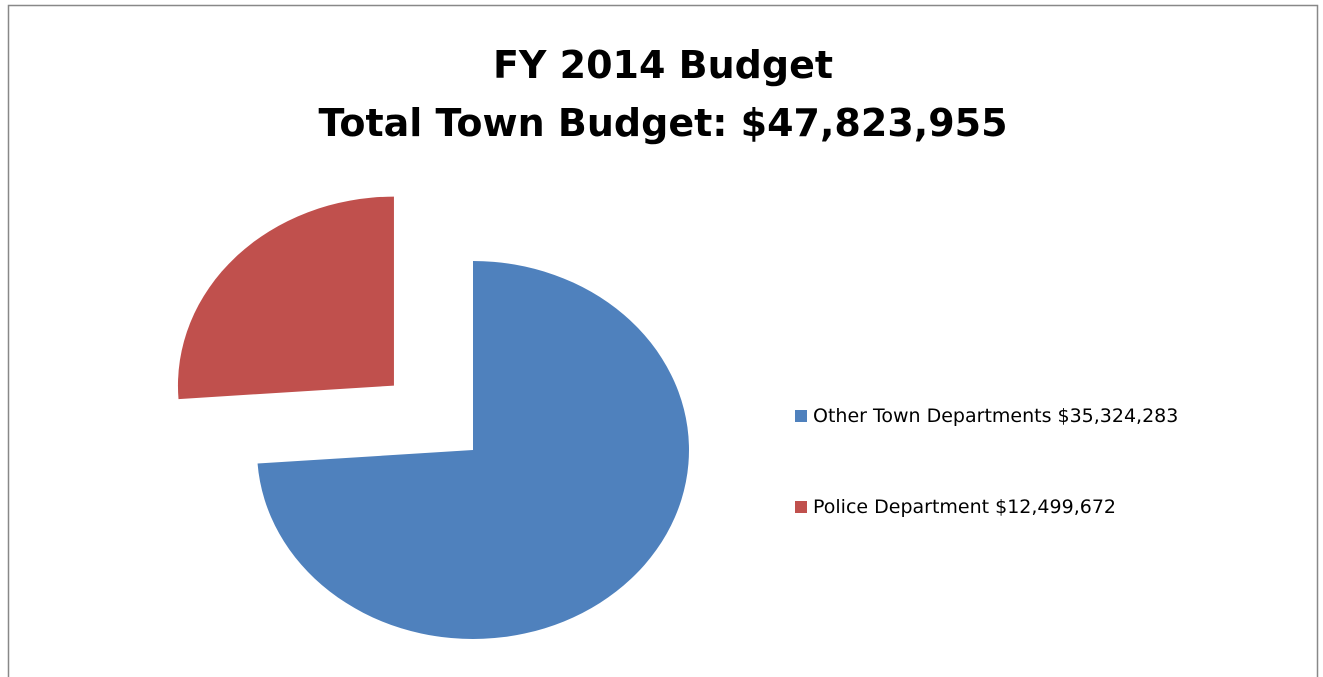  What do you see at coordinates (1117, 416) in the screenshot?
I see `legend-value: $35,324,283` at bounding box center [1117, 416].